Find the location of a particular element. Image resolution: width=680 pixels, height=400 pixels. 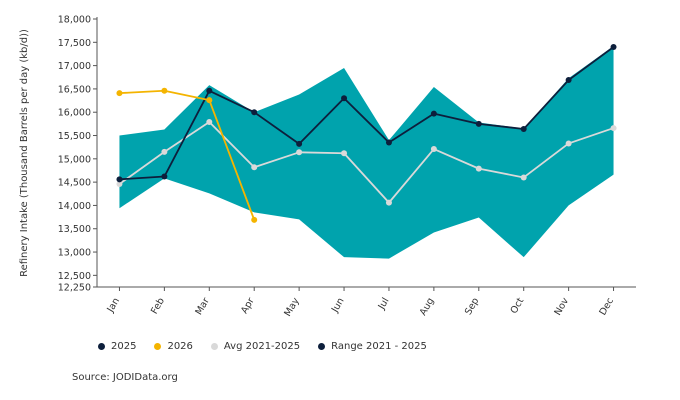

legend-item-2026: 2026 is located at coordinates (173, 346).